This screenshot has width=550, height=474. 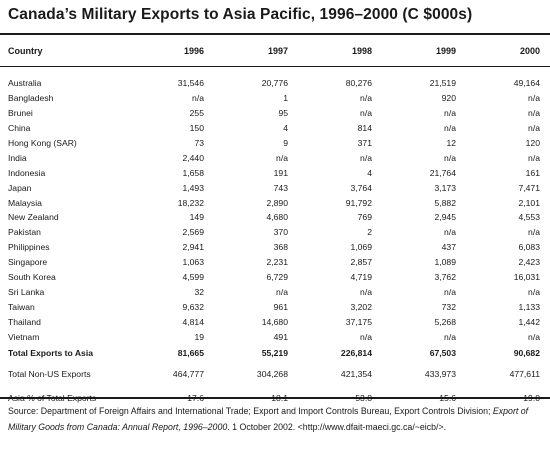 What do you see at coordinates (526, 277) in the screenshot?
I see `export-value-2000: 16,031` at bounding box center [526, 277].